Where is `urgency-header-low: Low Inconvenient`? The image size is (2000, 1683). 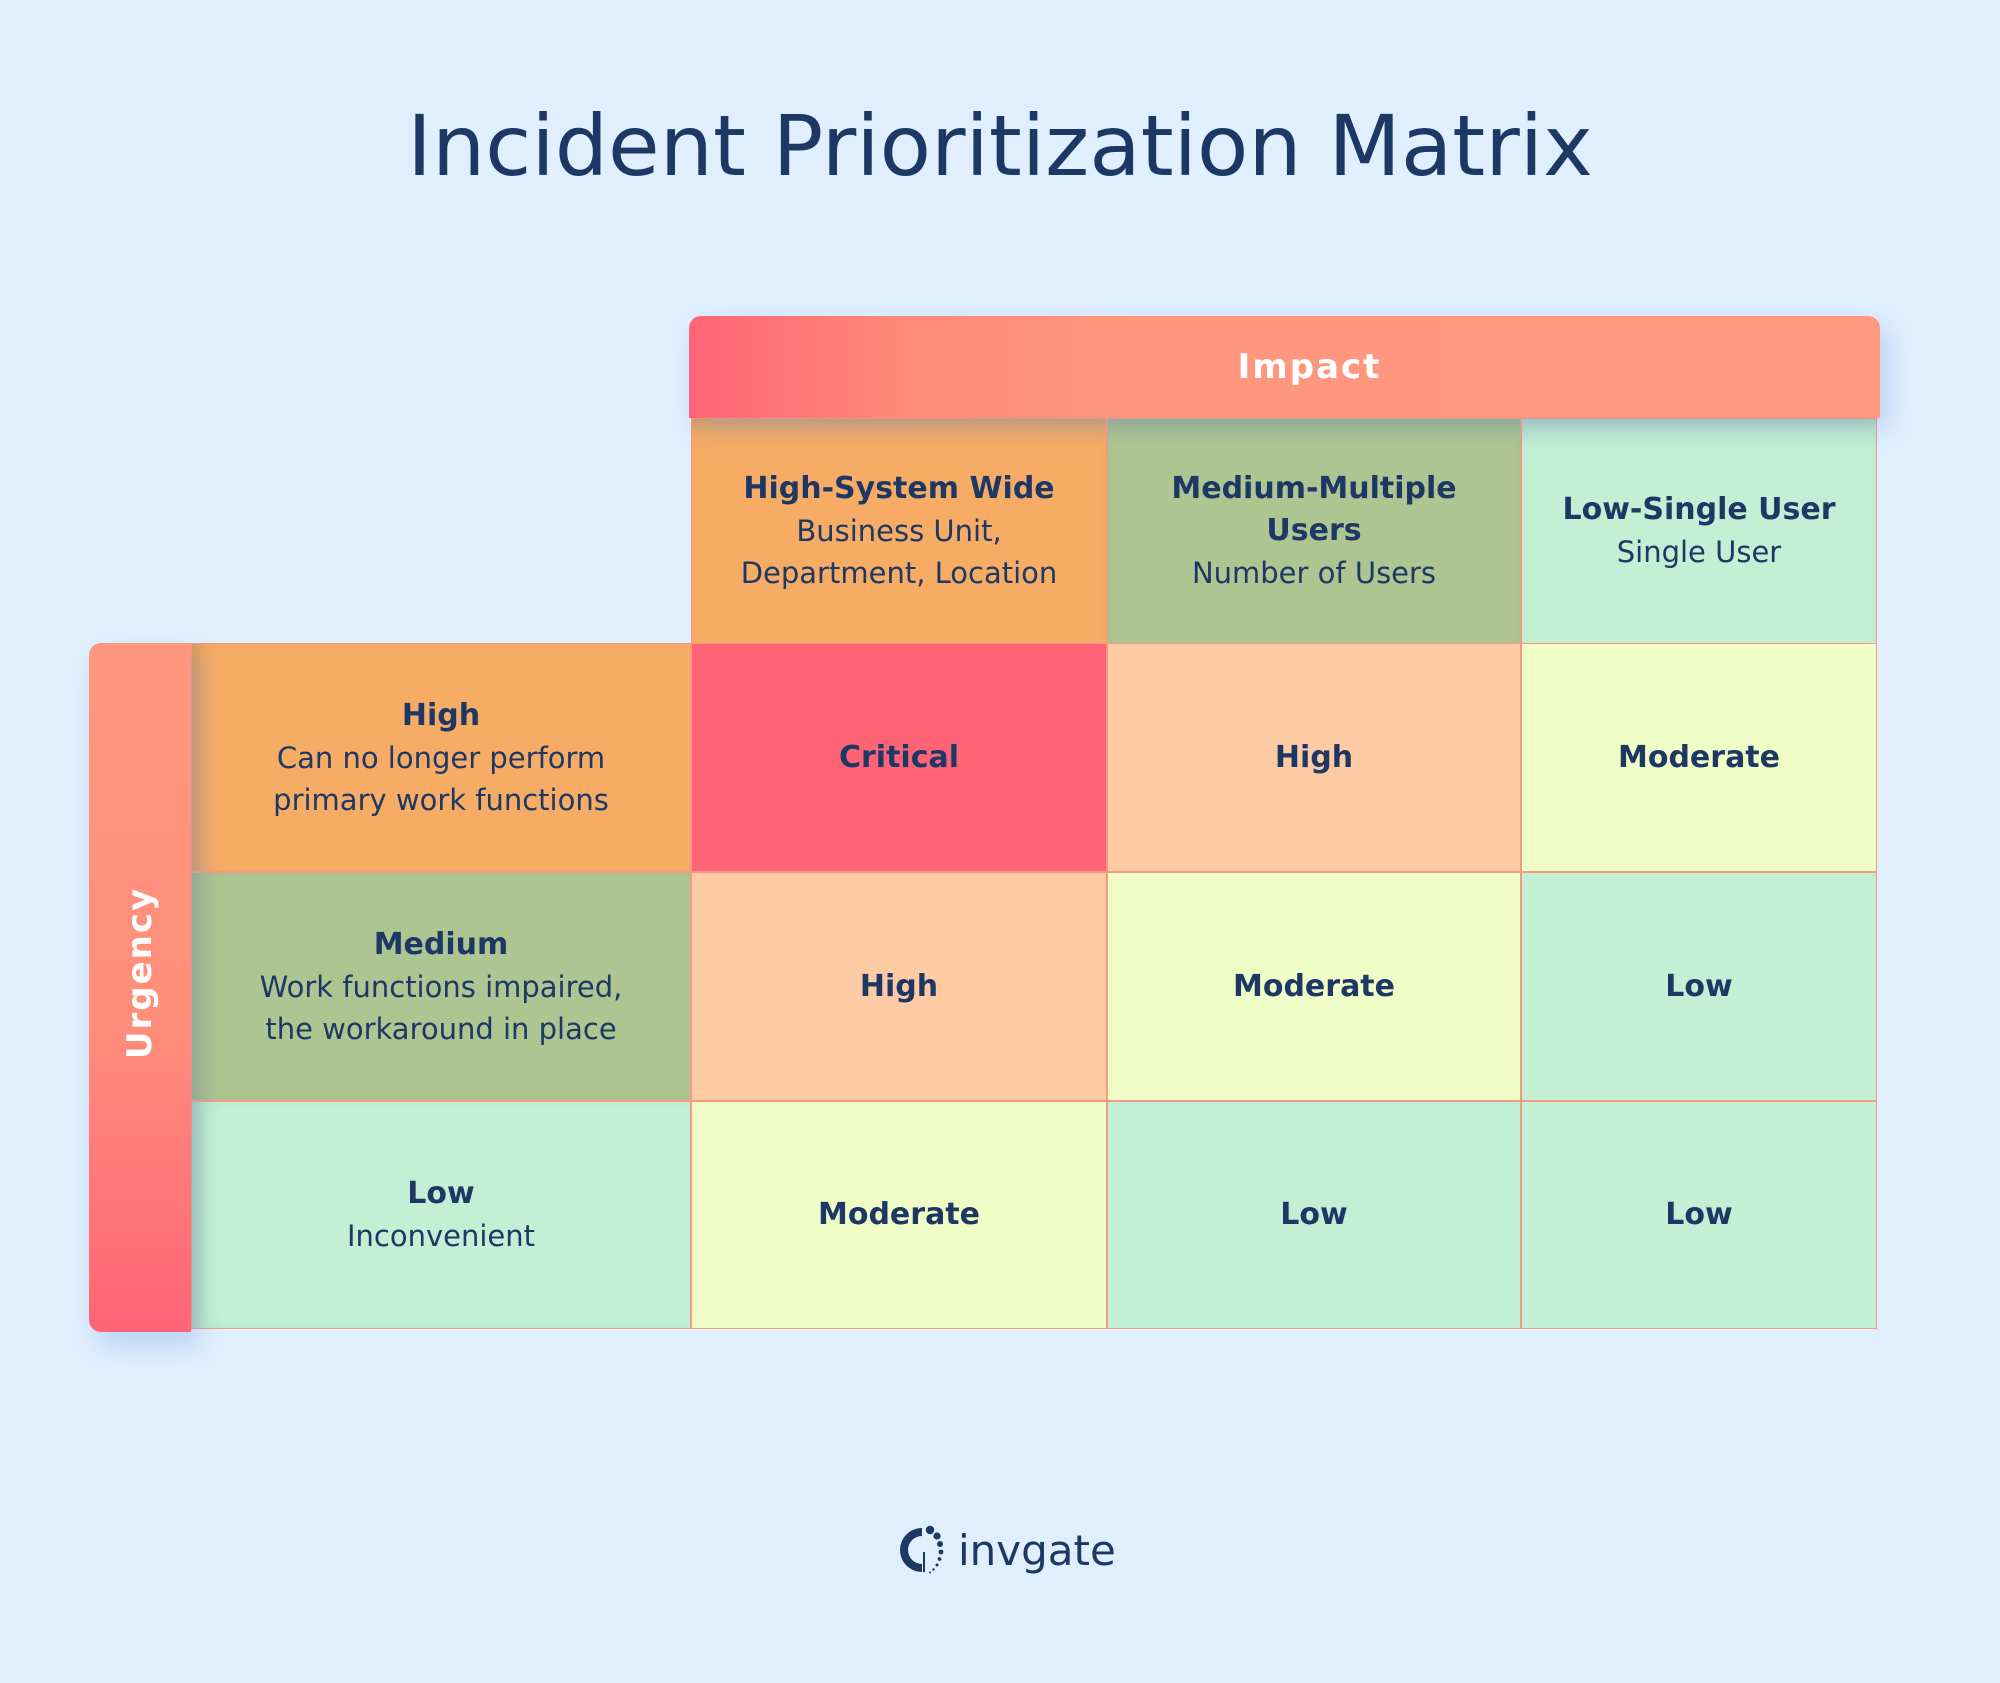 urgency-header-low: Low Inconvenient is located at coordinates (441, 1215).